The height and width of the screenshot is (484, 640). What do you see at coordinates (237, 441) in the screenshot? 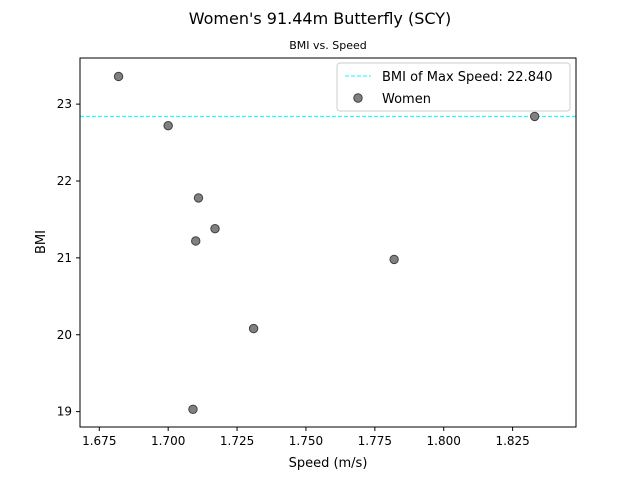
I see `x-tick-label: 1.725` at bounding box center [237, 441].